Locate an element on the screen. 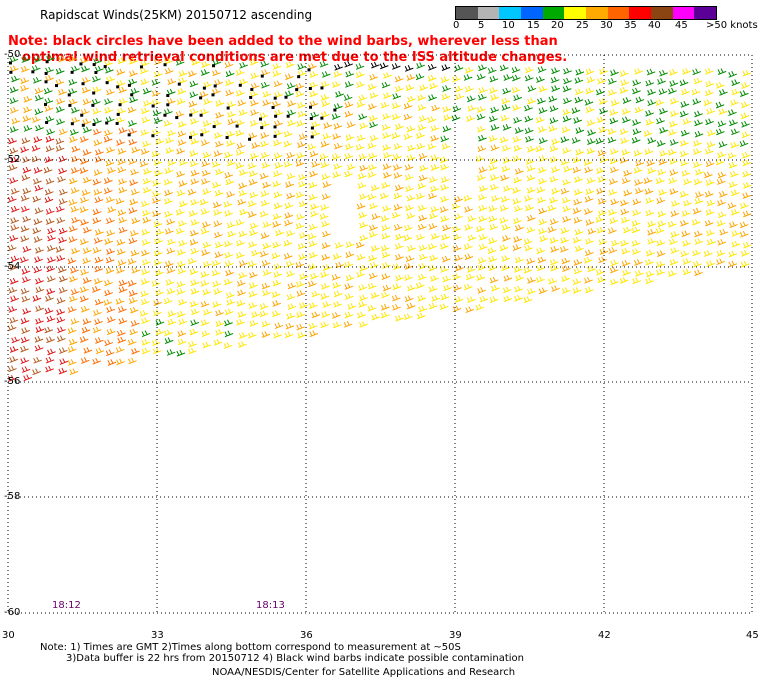 The height and width of the screenshot is (688, 760). color-scale-label: 20 is located at coordinates (557, 25).